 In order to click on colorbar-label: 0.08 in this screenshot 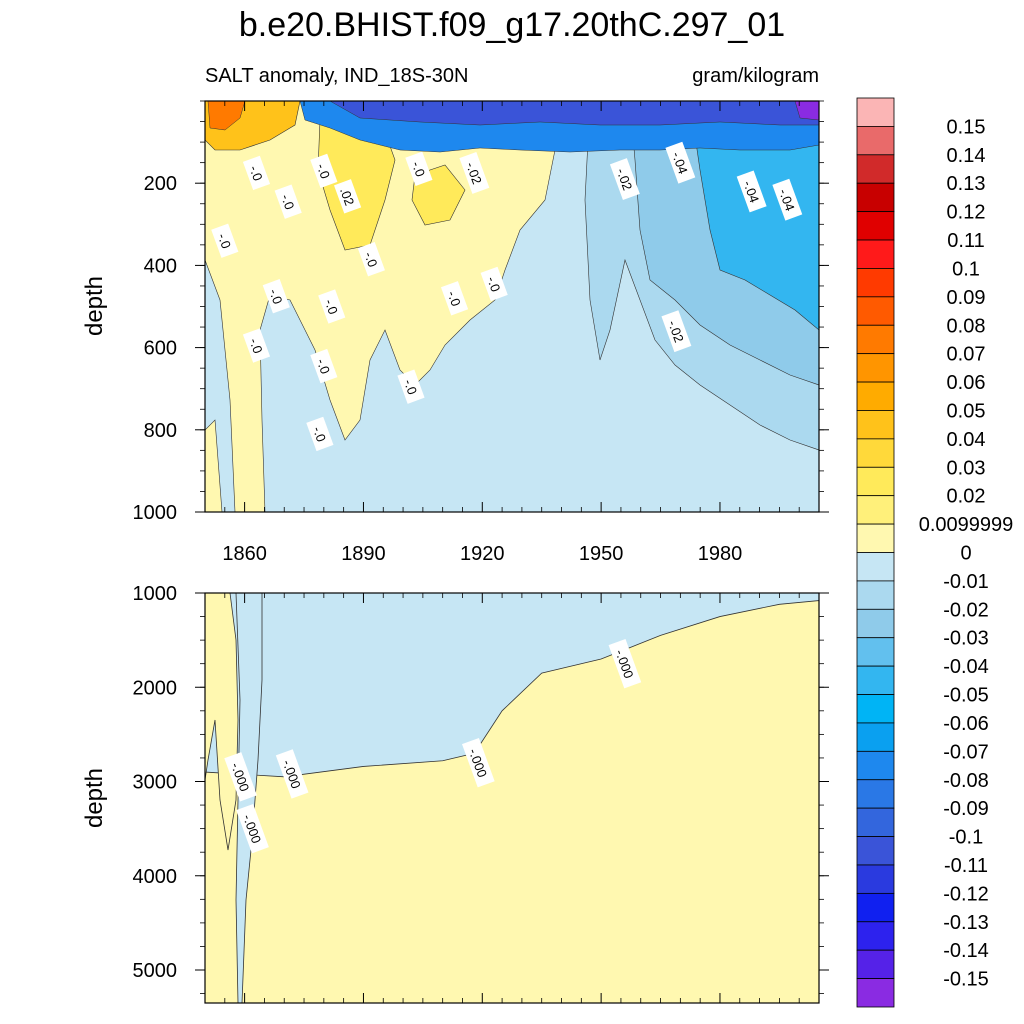, I will do `click(966, 326)`.